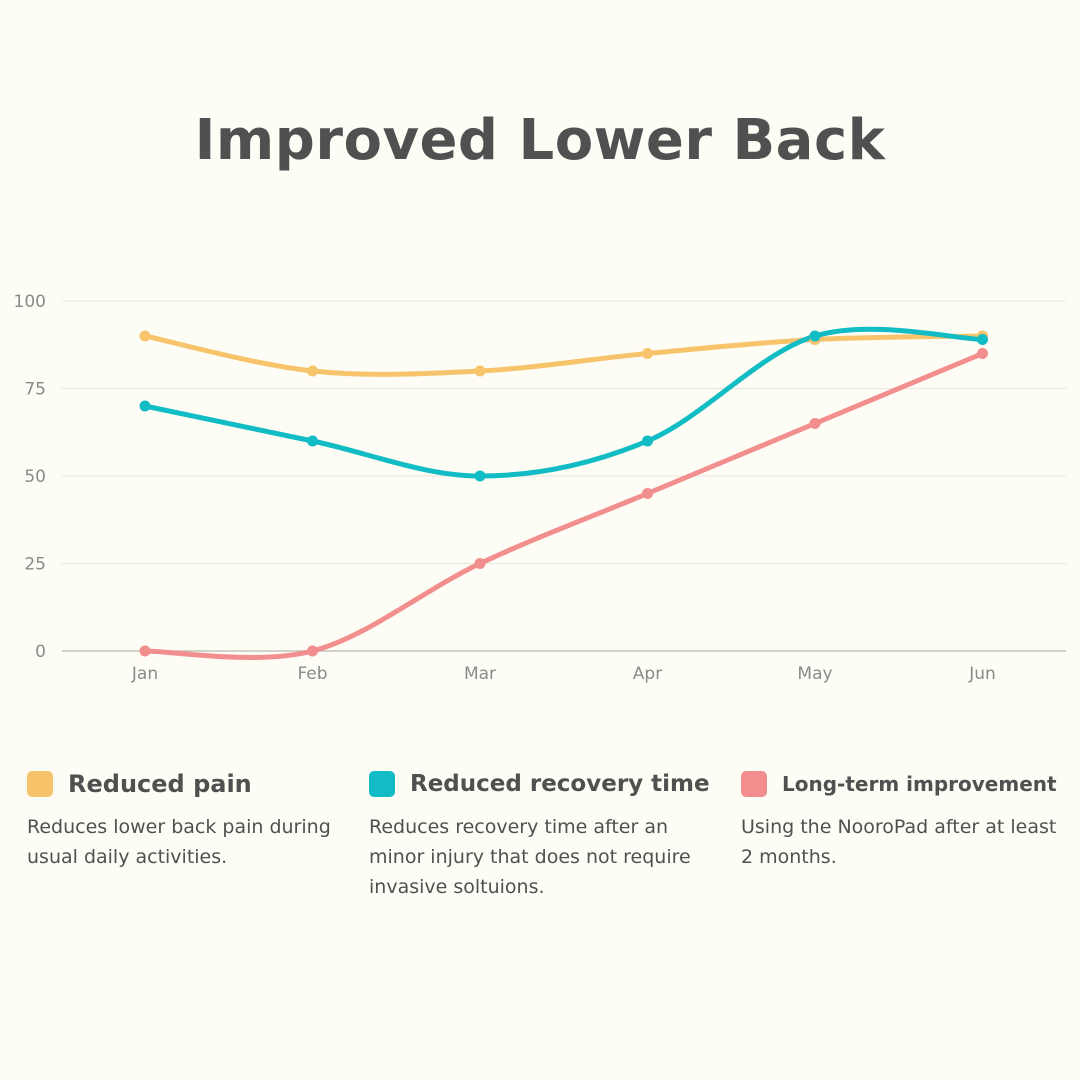  I want to click on y-tick-label: 75, so click(35, 390).